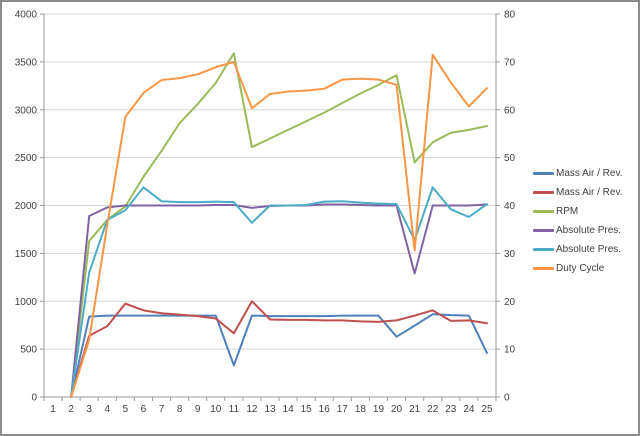 The height and width of the screenshot is (436, 640). Describe the element at coordinates (589, 173) in the screenshot. I see `legend-label-mass-air-rev-1: Mass Air / Rev.` at that location.